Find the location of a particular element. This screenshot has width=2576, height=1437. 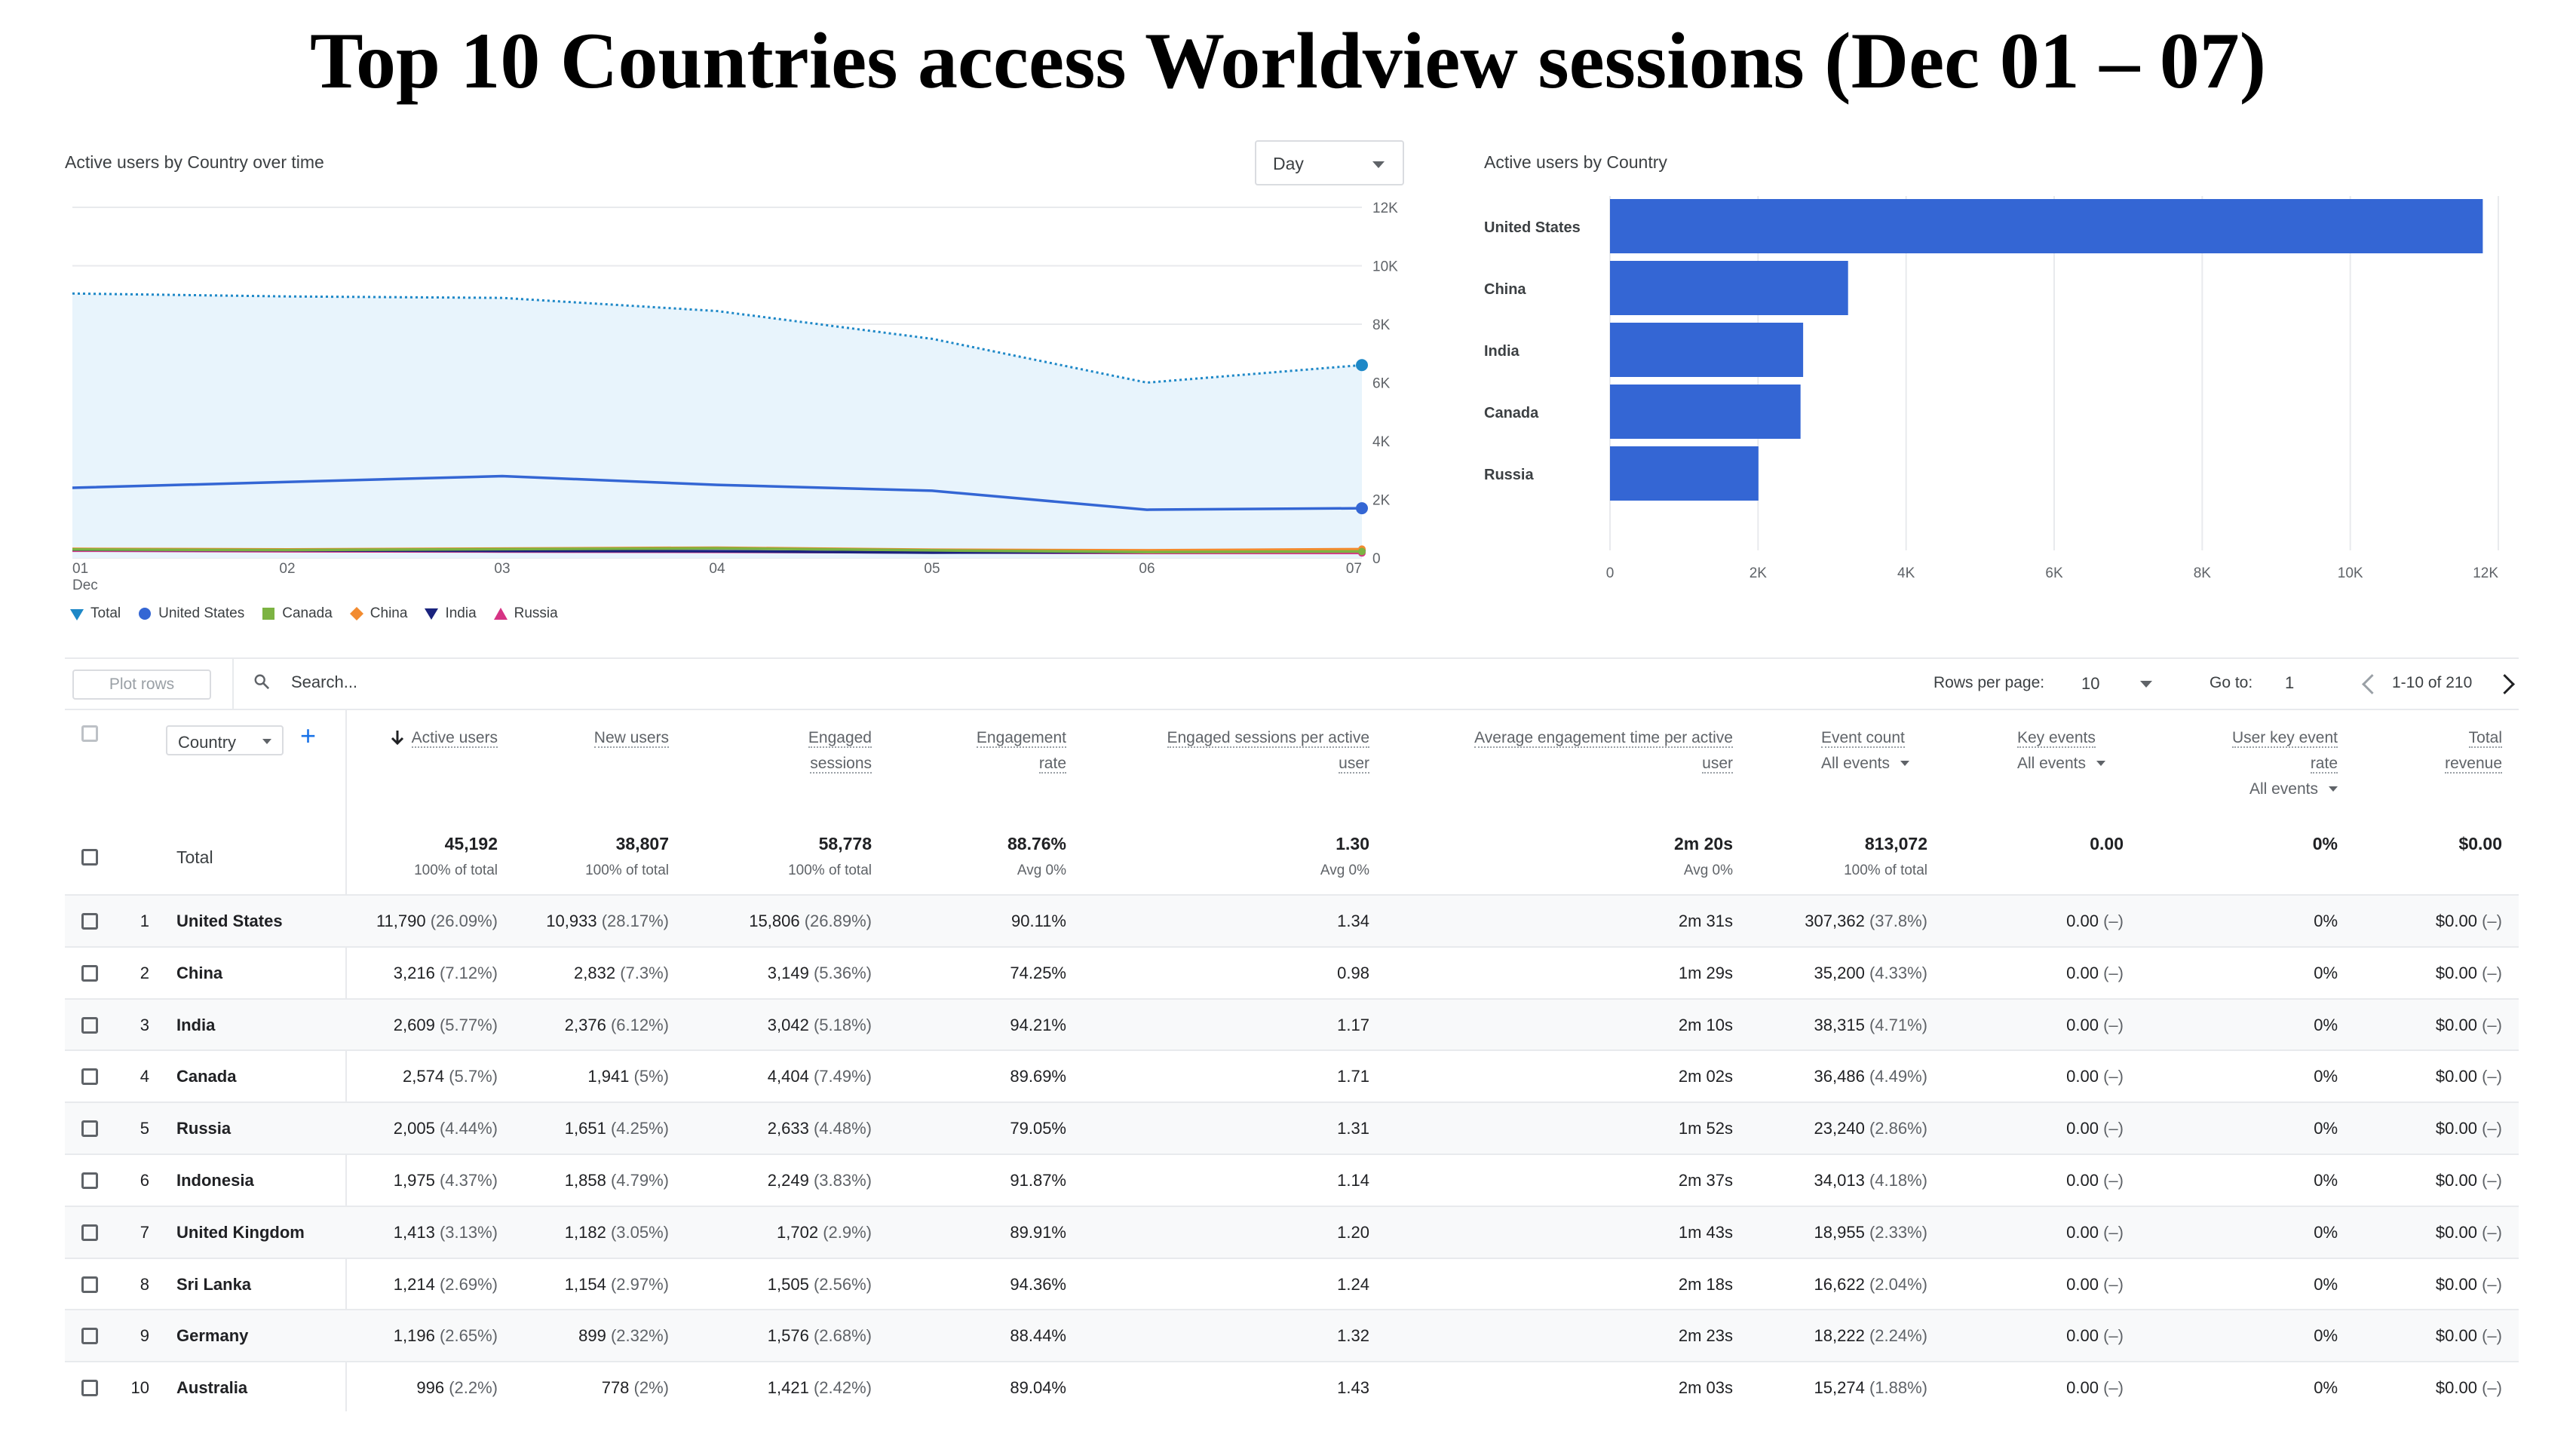

cell-key-events: 0.00 (–) is located at coordinates (2095, 921).